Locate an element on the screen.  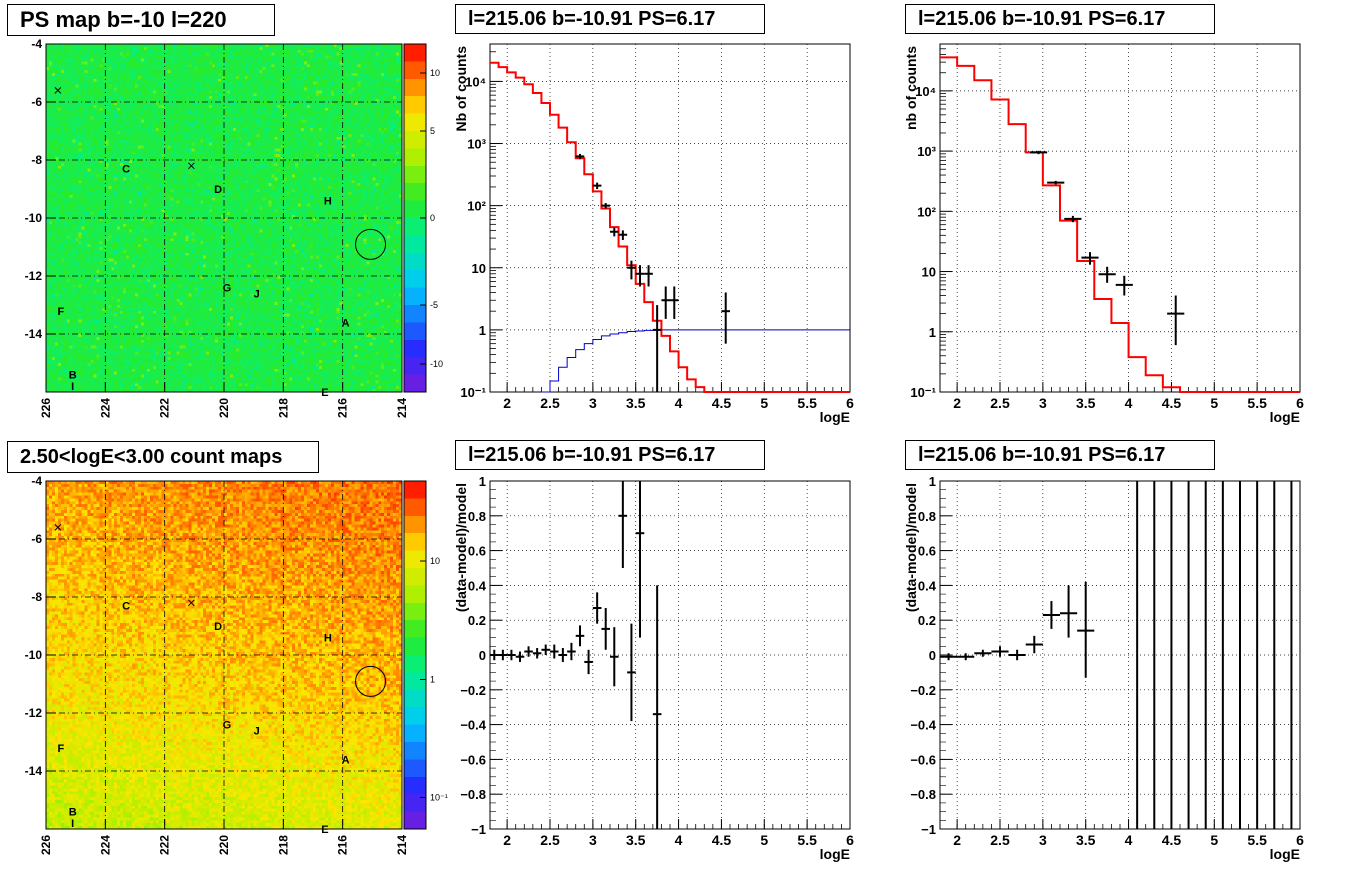
ps_map-source-label: E is located at coordinates (324, 393).